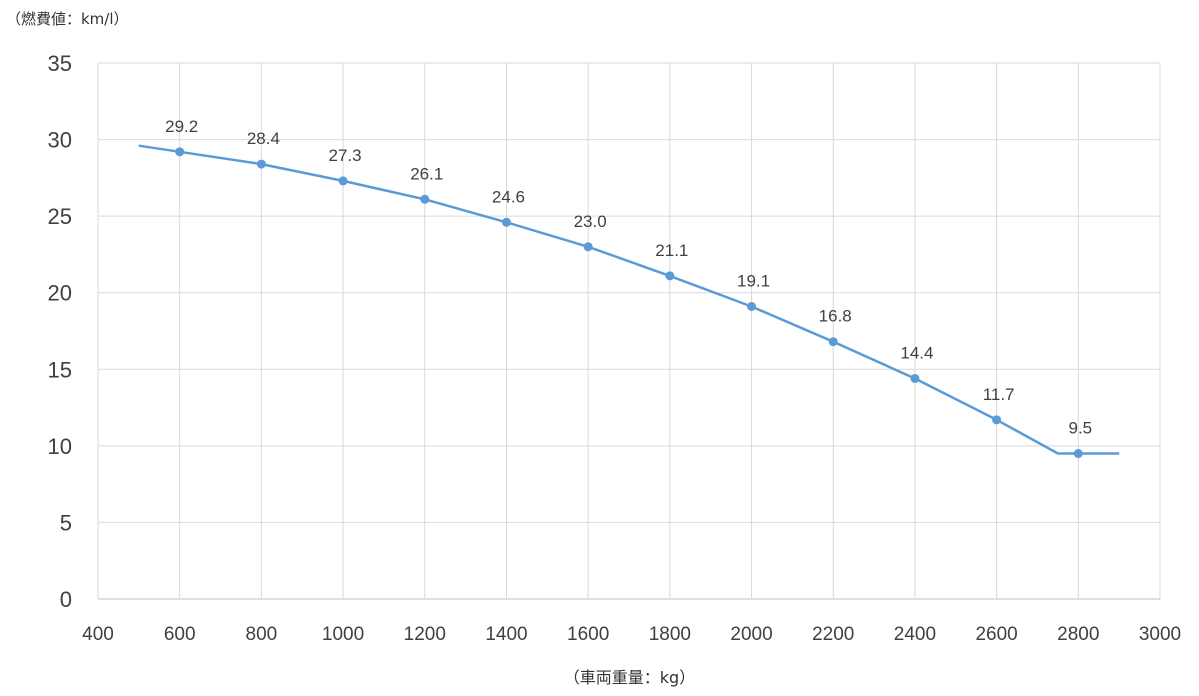 This screenshot has height=696, width=1199. Describe the element at coordinates (915, 634) in the screenshot. I see `x-tick-label: 2400` at that location.